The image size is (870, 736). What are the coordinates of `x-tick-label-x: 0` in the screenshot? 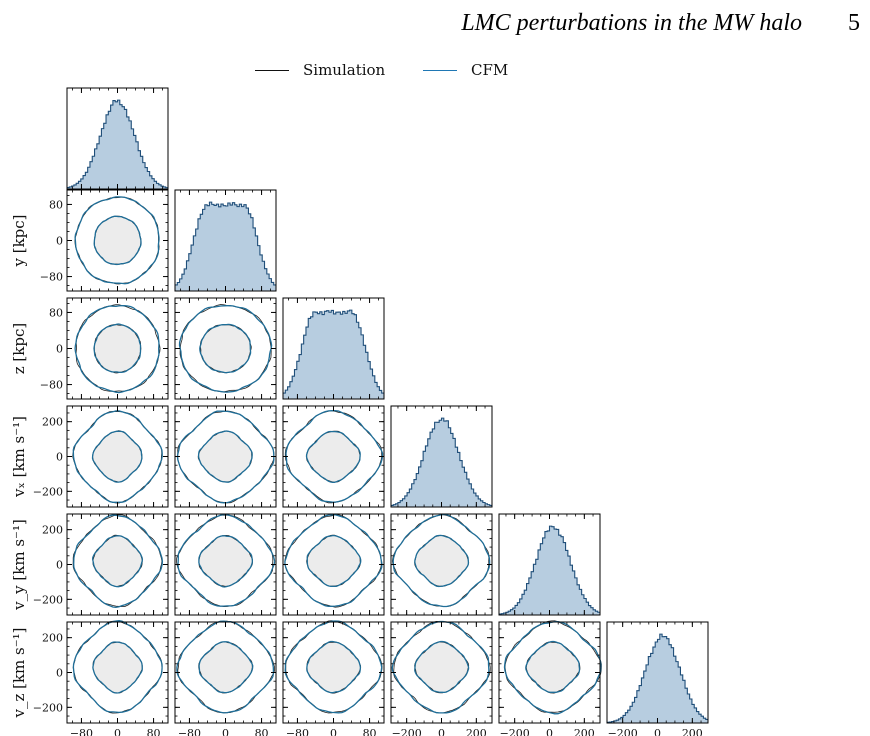 It's located at (117, 731).